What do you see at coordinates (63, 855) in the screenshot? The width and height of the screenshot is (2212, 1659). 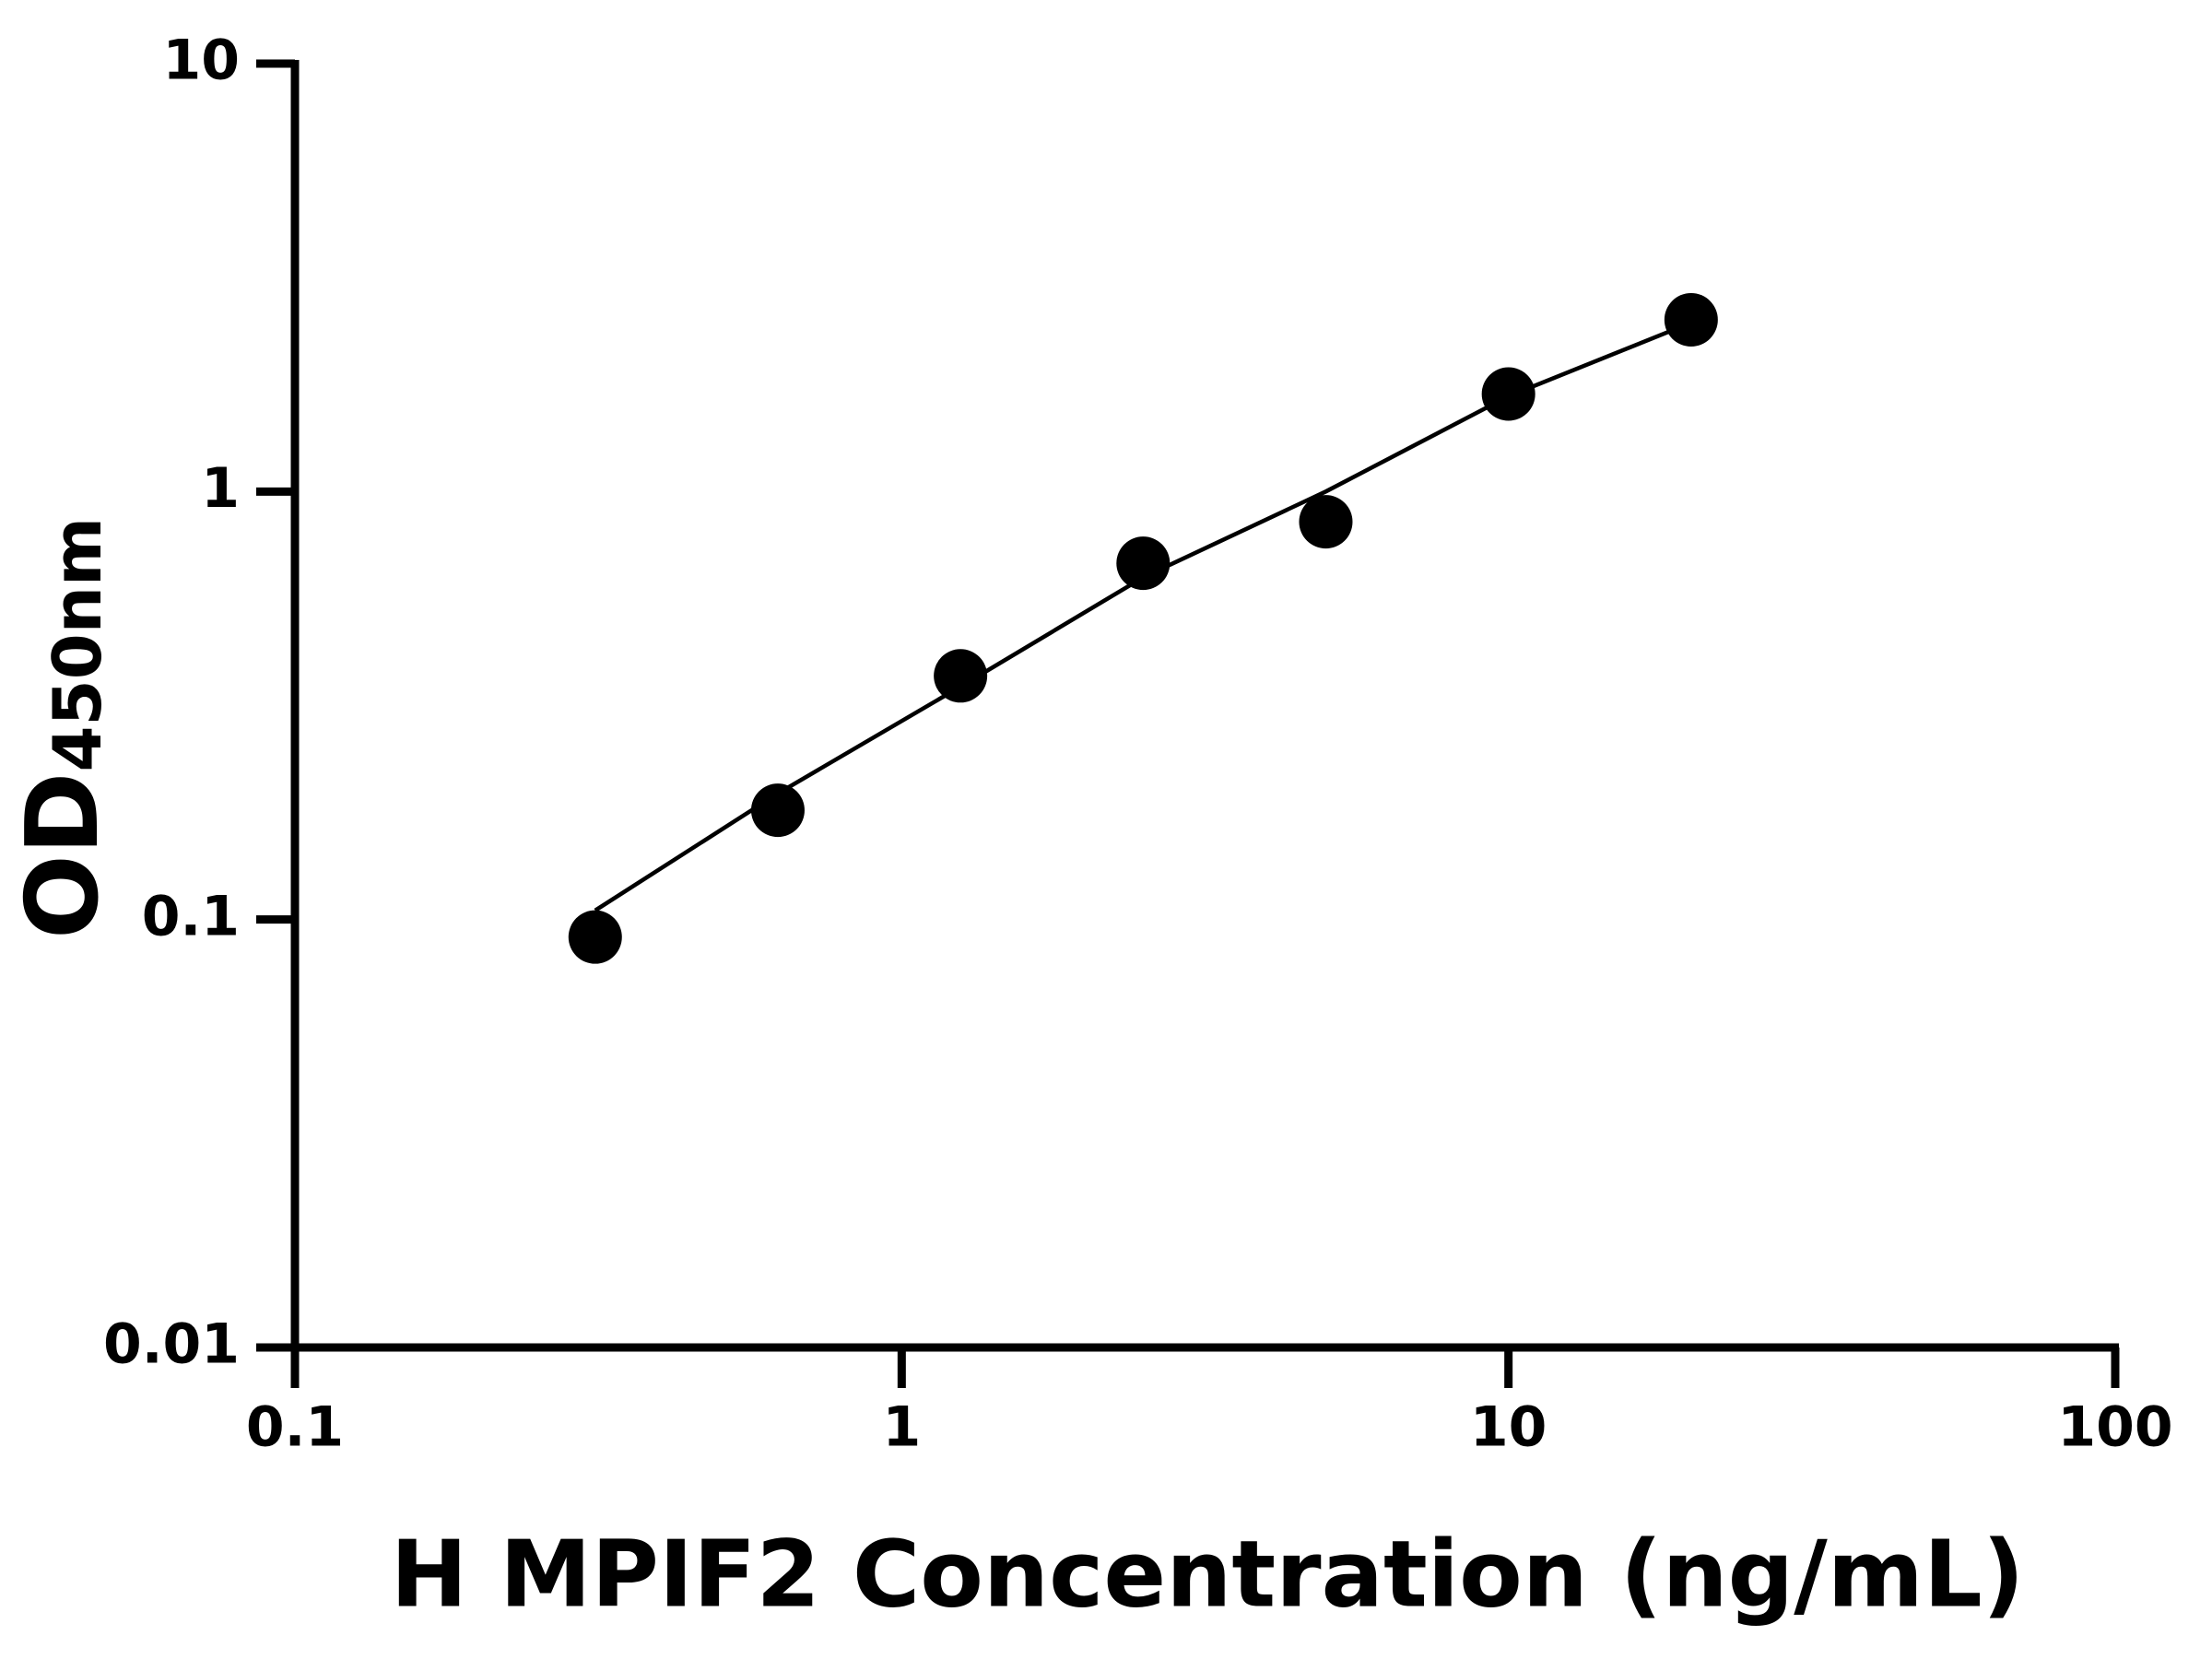 I see `y-axis-label-main: OD` at bounding box center [63, 855].